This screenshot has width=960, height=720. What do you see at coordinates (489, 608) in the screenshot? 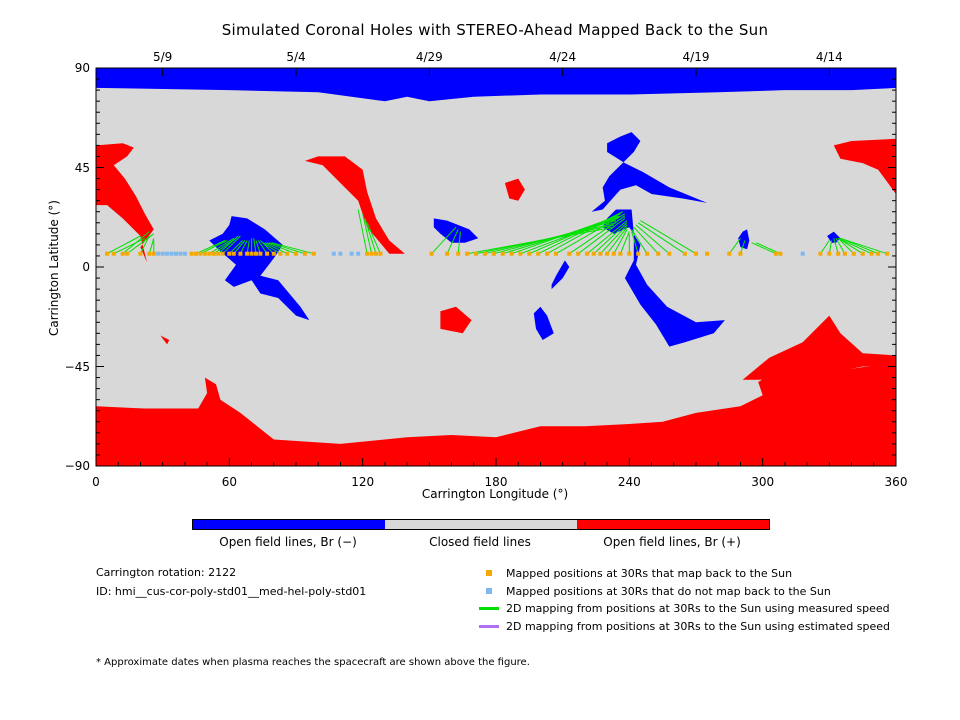
I see `green-line-icon` at bounding box center [489, 608].